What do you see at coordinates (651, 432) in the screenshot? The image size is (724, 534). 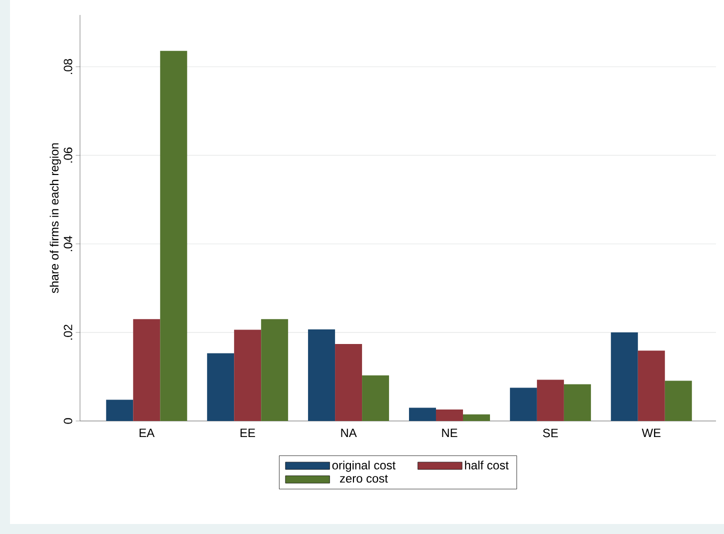 I see `x-tick-label: WE` at bounding box center [651, 432].